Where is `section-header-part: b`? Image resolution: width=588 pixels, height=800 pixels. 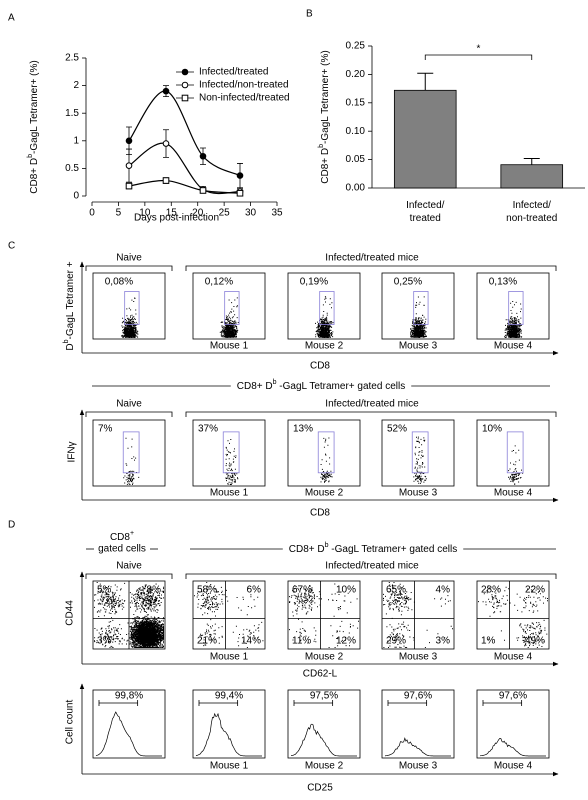 section-header-part: b is located at coordinates (327, 545).